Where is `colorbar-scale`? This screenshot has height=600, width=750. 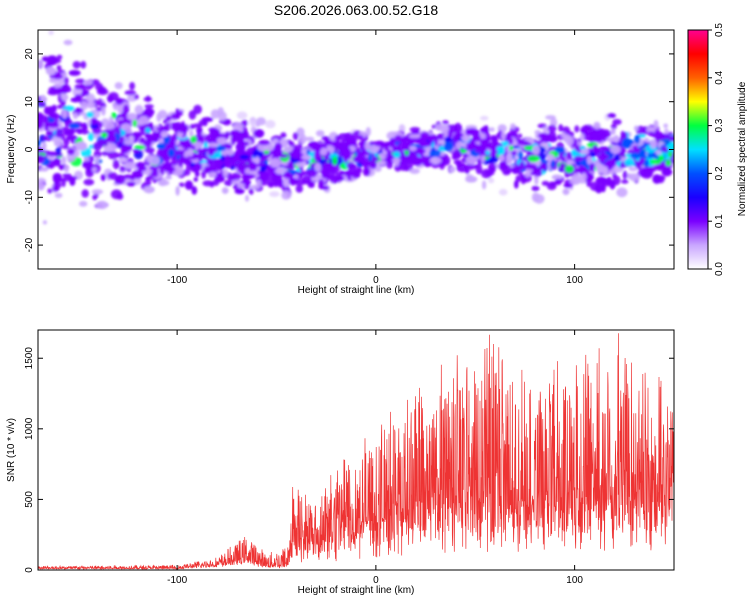 colorbar-scale is located at coordinates (698, 149).